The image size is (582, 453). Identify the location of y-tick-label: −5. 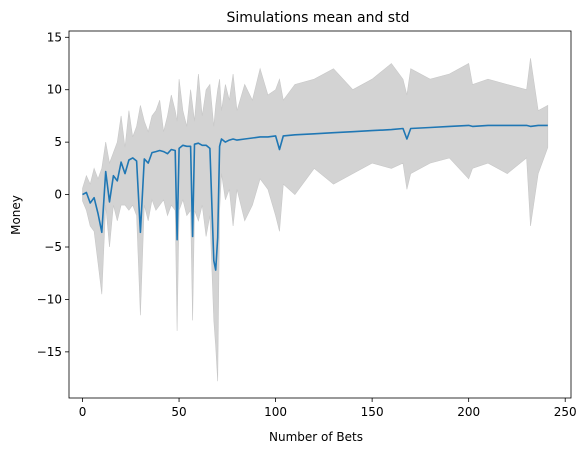
(53, 247).